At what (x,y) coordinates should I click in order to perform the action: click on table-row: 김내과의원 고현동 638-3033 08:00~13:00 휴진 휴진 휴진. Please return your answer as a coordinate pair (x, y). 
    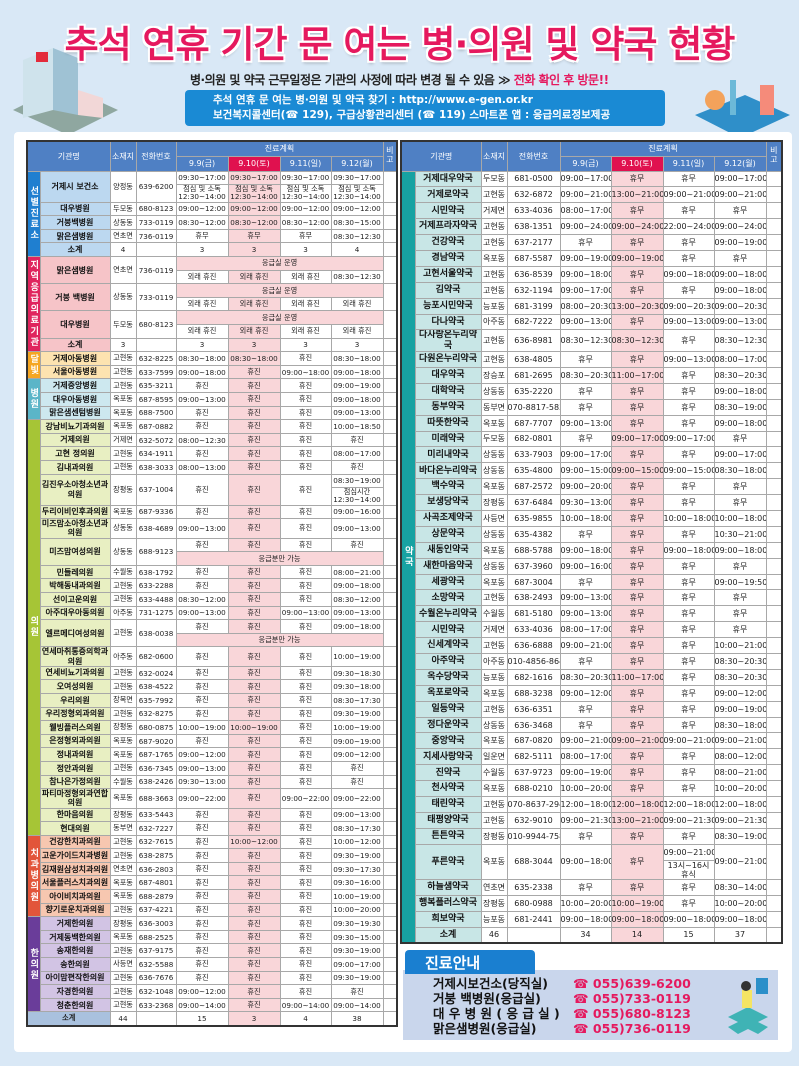
    Looking at the image, I should click on (212, 467).